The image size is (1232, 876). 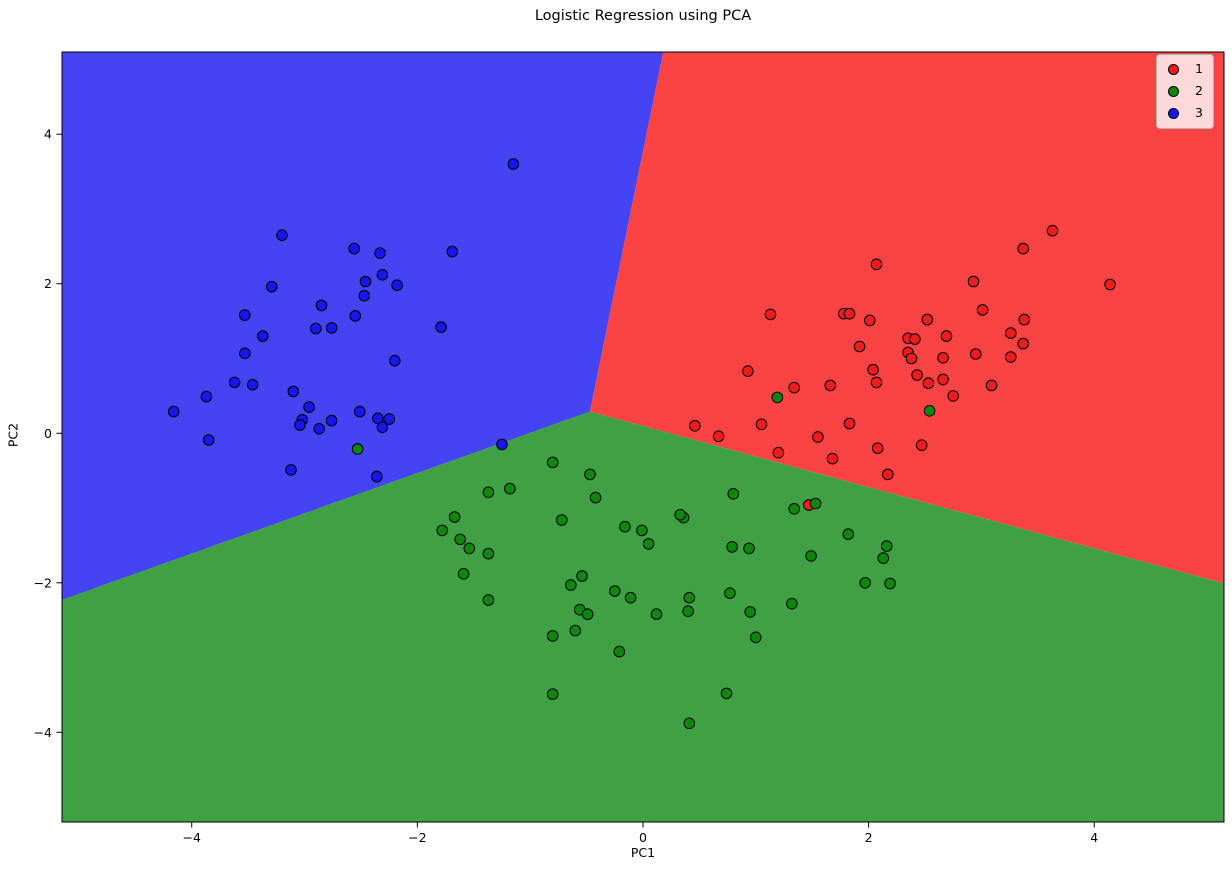 What do you see at coordinates (1199, 69) in the screenshot?
I see `legend-label: 1` at bounding box center [1199, 69].